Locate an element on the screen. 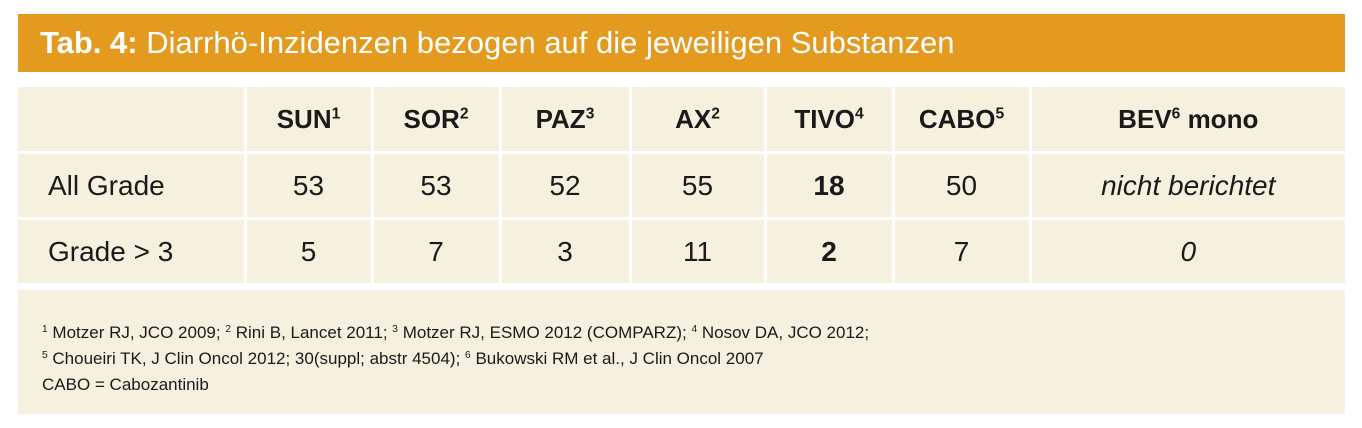  column-sup: 1 is located at coordinates (336, 114).